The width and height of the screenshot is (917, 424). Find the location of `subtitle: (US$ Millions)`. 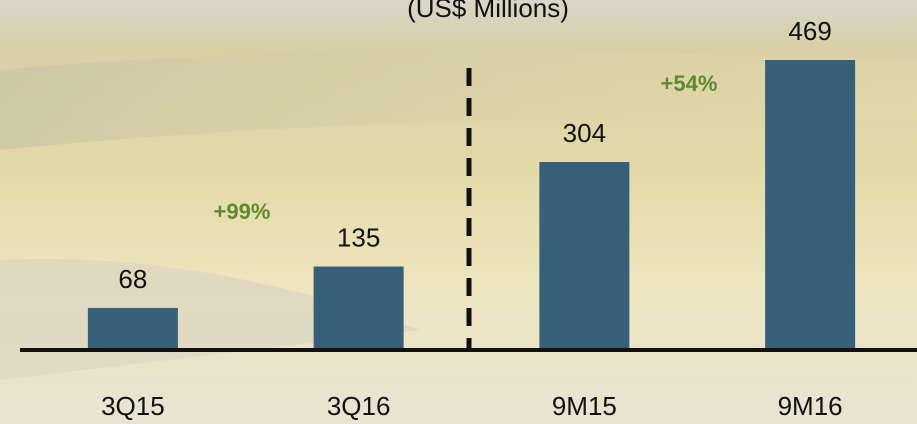

subtitle: (US$ Millions) is located at coordinates (488, 11).